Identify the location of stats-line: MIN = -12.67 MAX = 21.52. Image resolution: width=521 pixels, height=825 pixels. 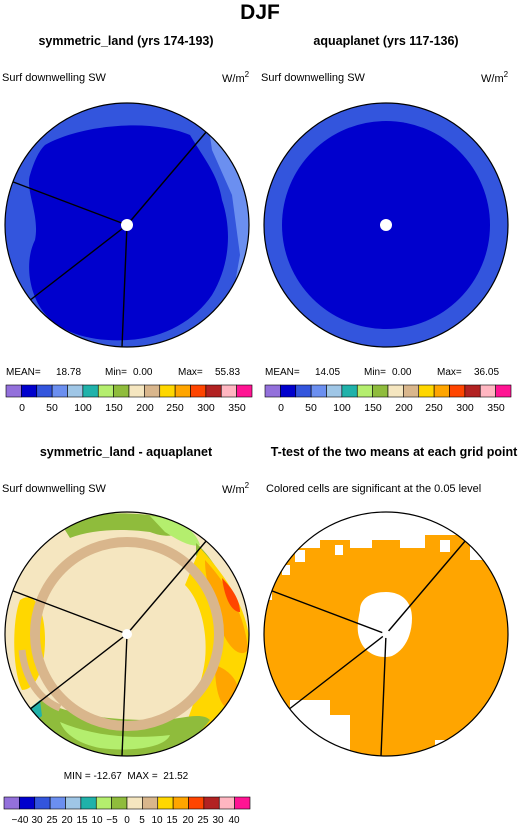
(126, 776).